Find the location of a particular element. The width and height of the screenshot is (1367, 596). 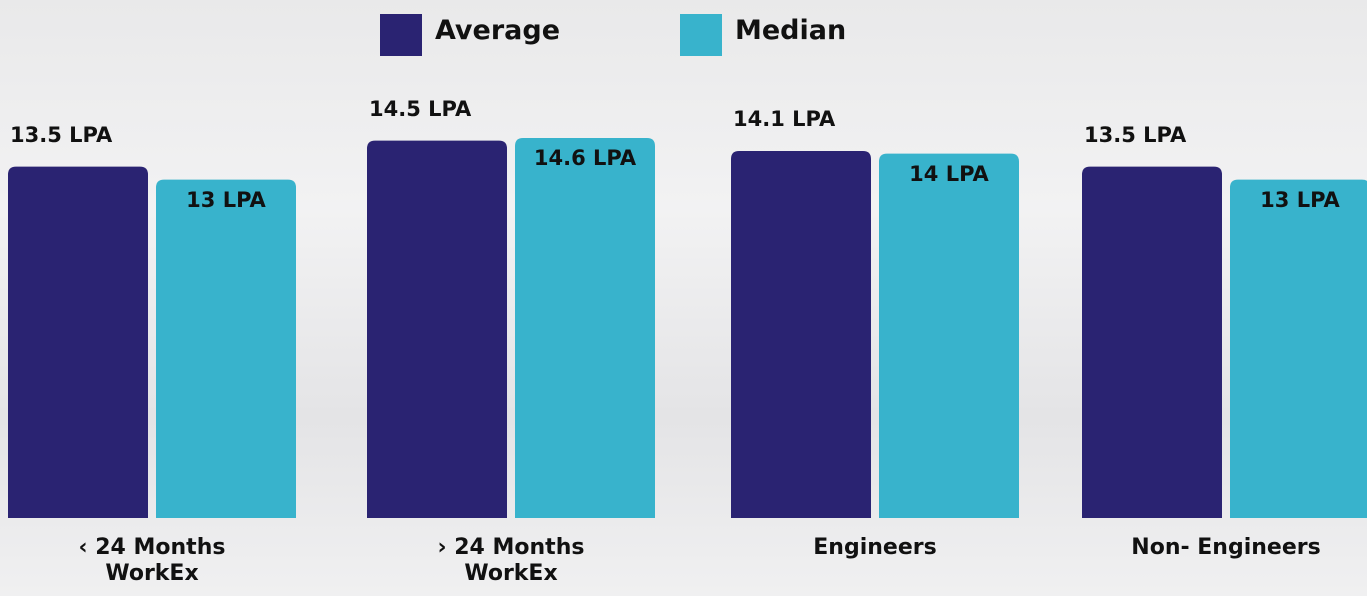

legend-label: Average is located at coordinates (498, 30).